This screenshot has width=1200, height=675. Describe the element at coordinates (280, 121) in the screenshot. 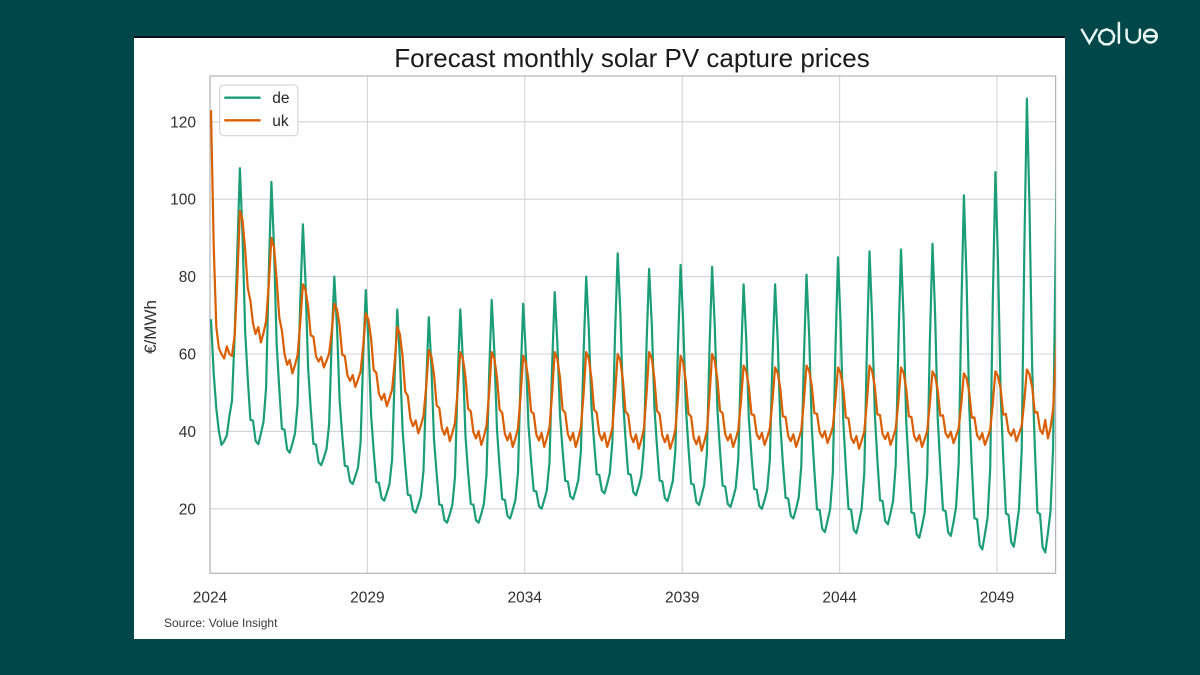

I see `svg-text: uk` at that location.